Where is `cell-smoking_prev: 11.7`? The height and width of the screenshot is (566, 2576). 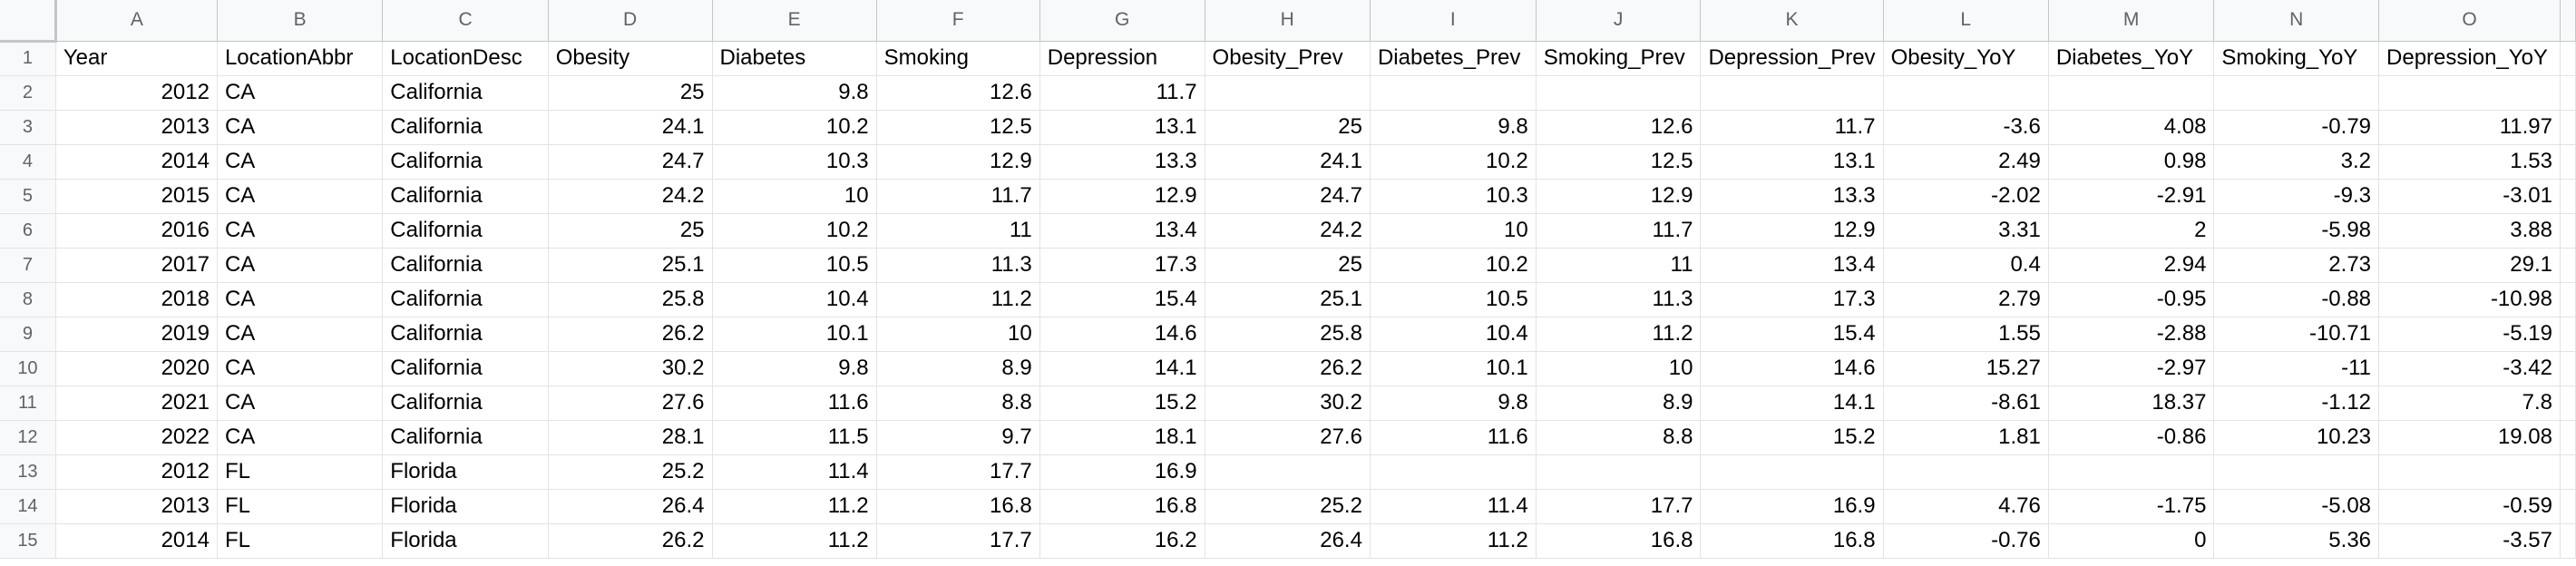
cell-smoking_prev: 11.7 is located at coordinates (1619, 231).